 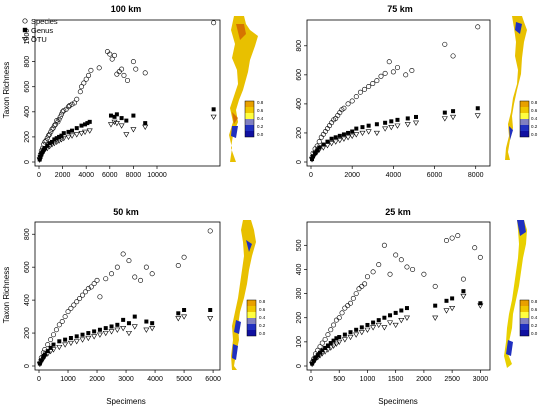 I want to click on y-tick-label: 600, so click(x=27, y=87).